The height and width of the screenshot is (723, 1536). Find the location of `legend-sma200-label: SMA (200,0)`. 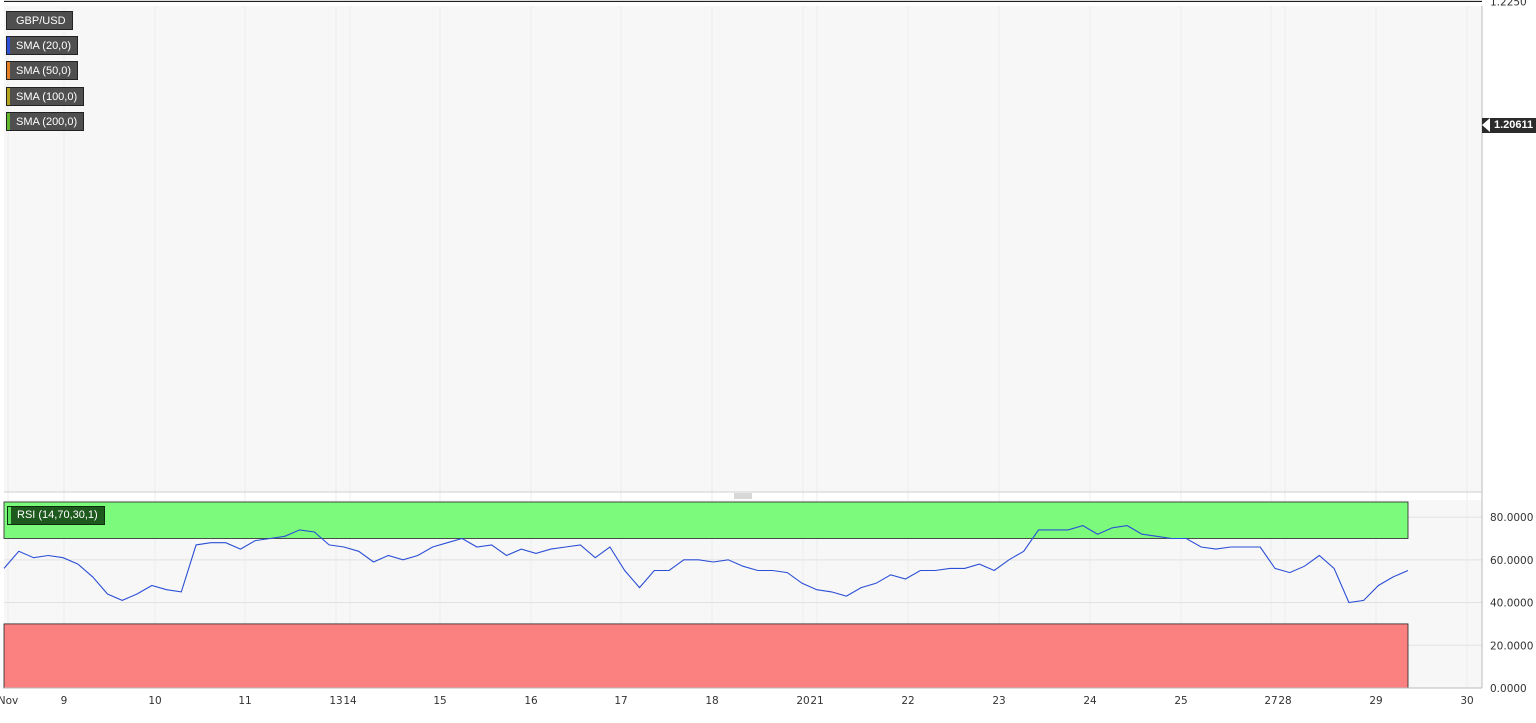

legend-sma200-label: SMA (200,0) is located at coordinates (47, 122).